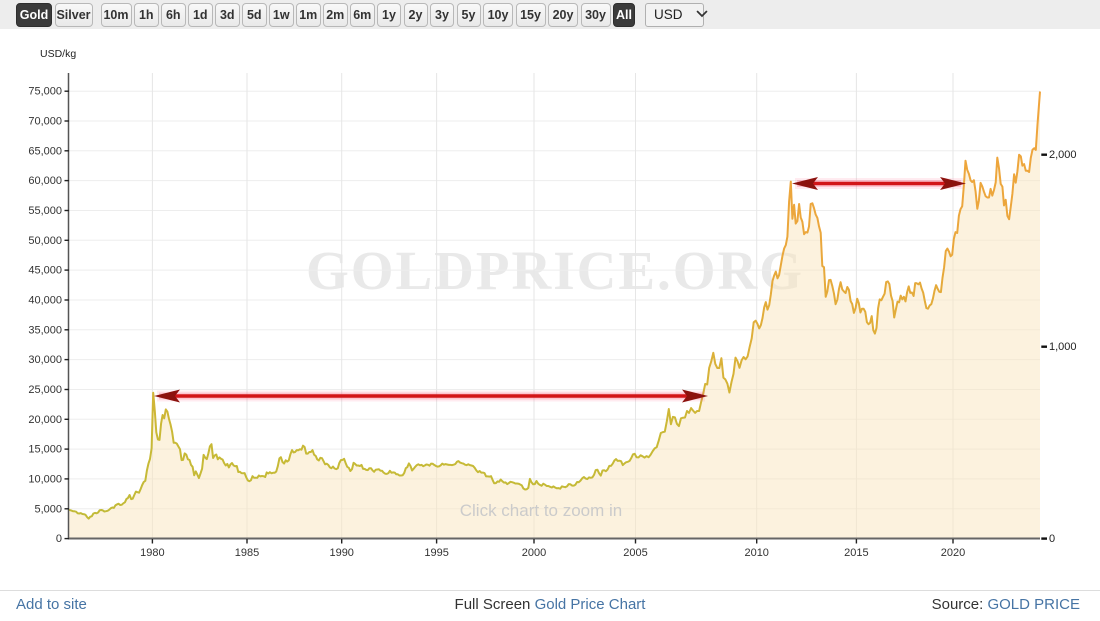 The image size is (1100, 621). I want to click on svg-text: 60,000, so click(45, 181).